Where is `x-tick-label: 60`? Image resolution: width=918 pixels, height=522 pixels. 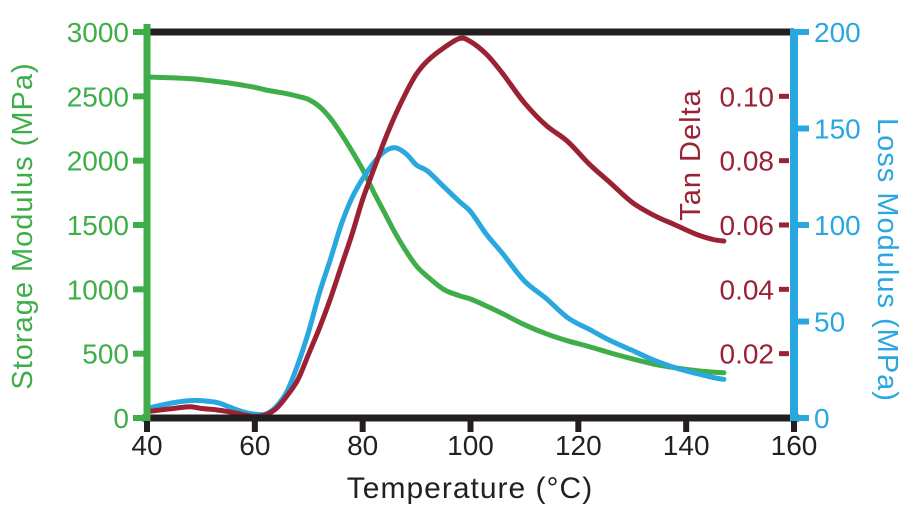
x-tick-label: 60 is located at coordinates (254, 445).